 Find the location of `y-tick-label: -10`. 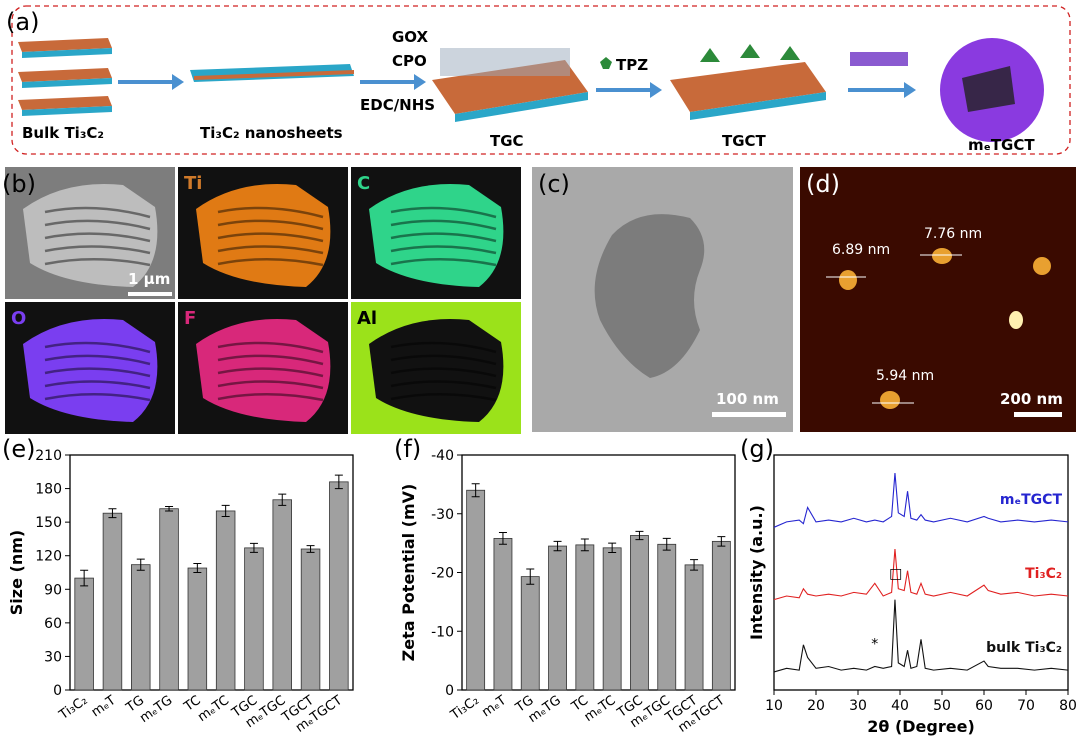

y-tick-label: -10 is located at coordinates (442, 632).